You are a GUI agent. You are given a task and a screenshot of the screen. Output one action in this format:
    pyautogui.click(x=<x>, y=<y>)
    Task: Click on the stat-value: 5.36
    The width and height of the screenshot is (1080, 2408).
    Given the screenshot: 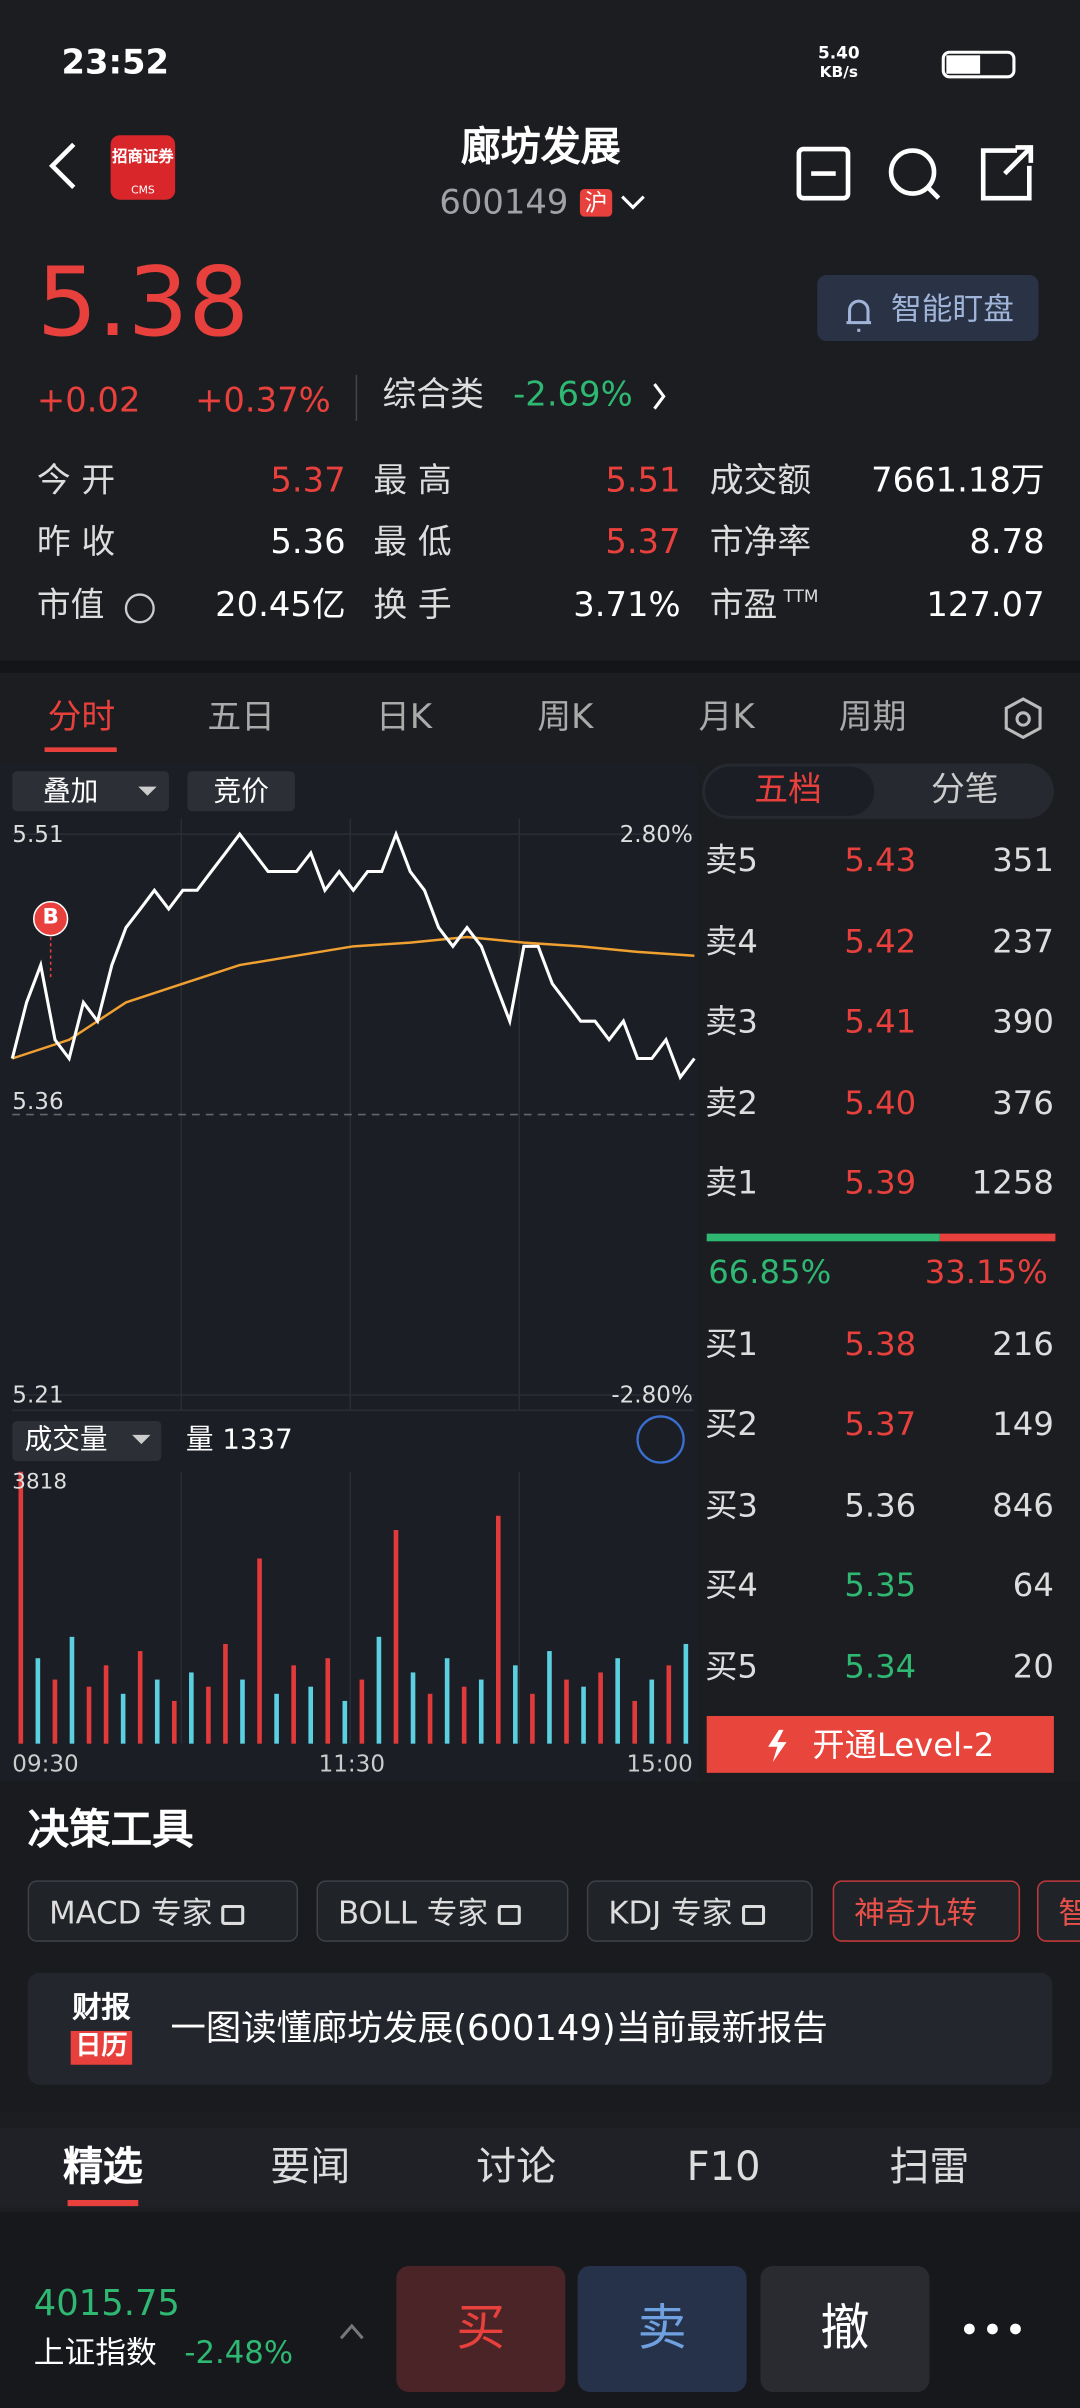 What is the action you would take?
    pyautogui.click(x=308, y=543)
    